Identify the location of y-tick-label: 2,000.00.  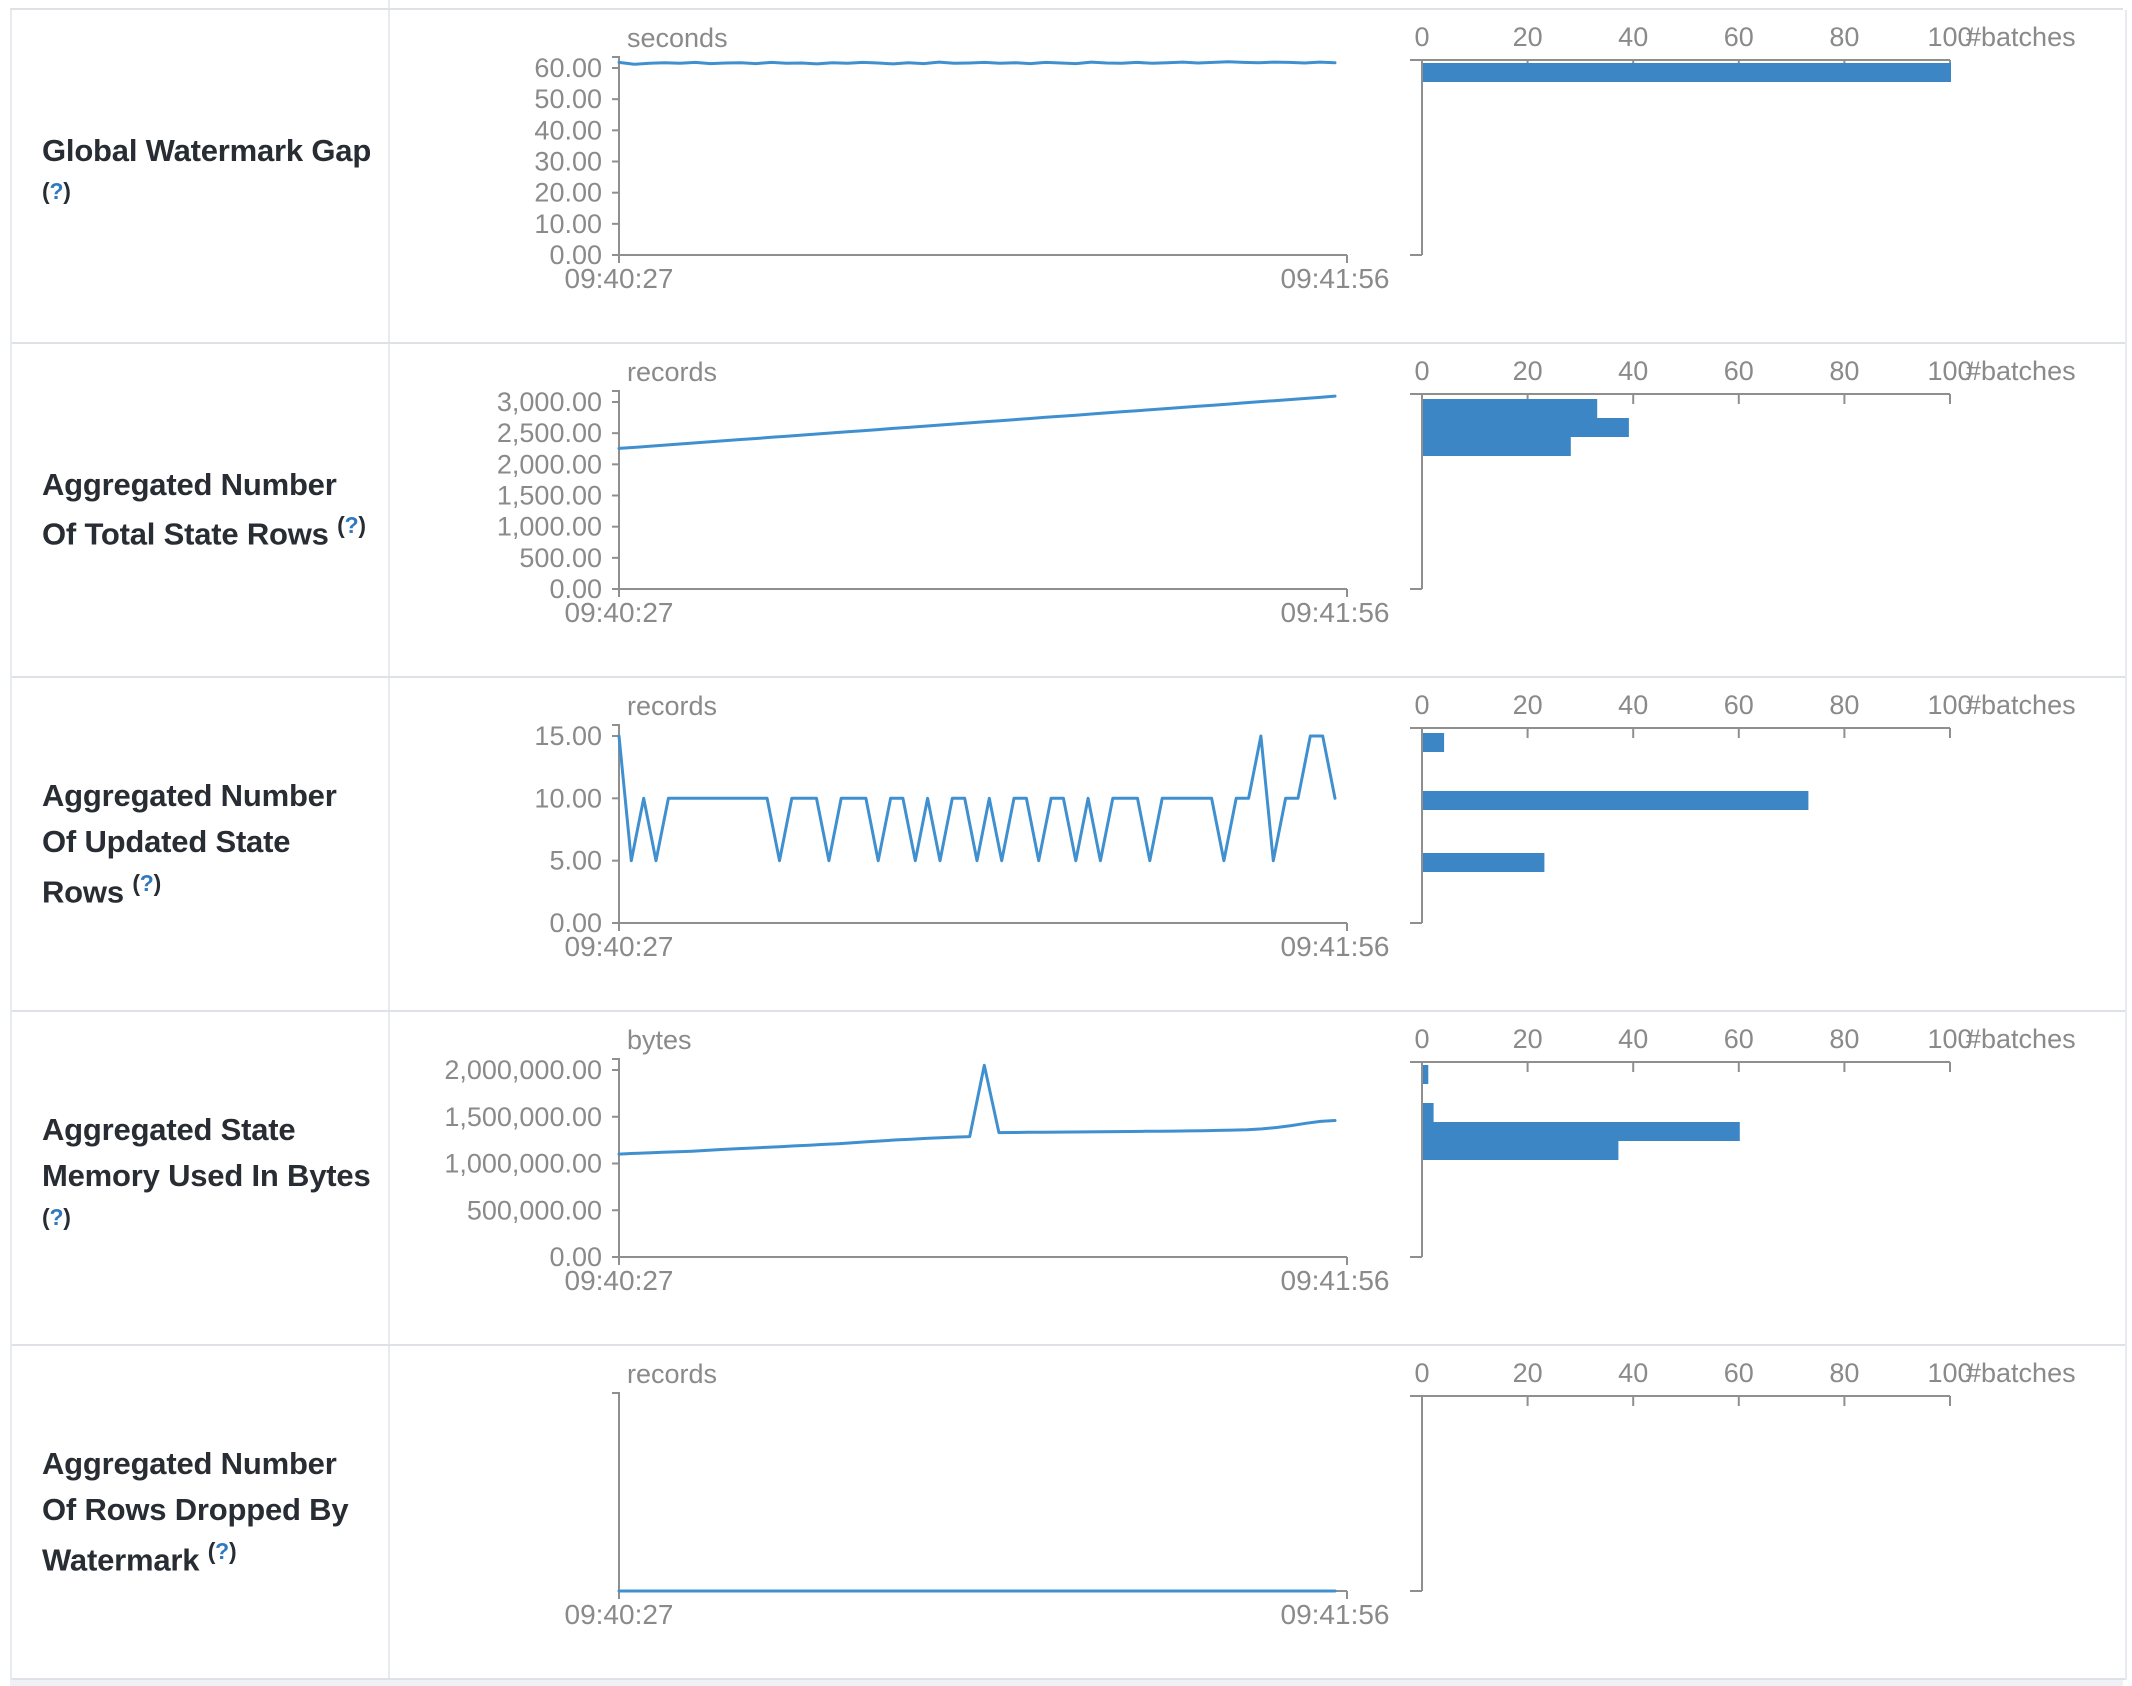
(549, 464).